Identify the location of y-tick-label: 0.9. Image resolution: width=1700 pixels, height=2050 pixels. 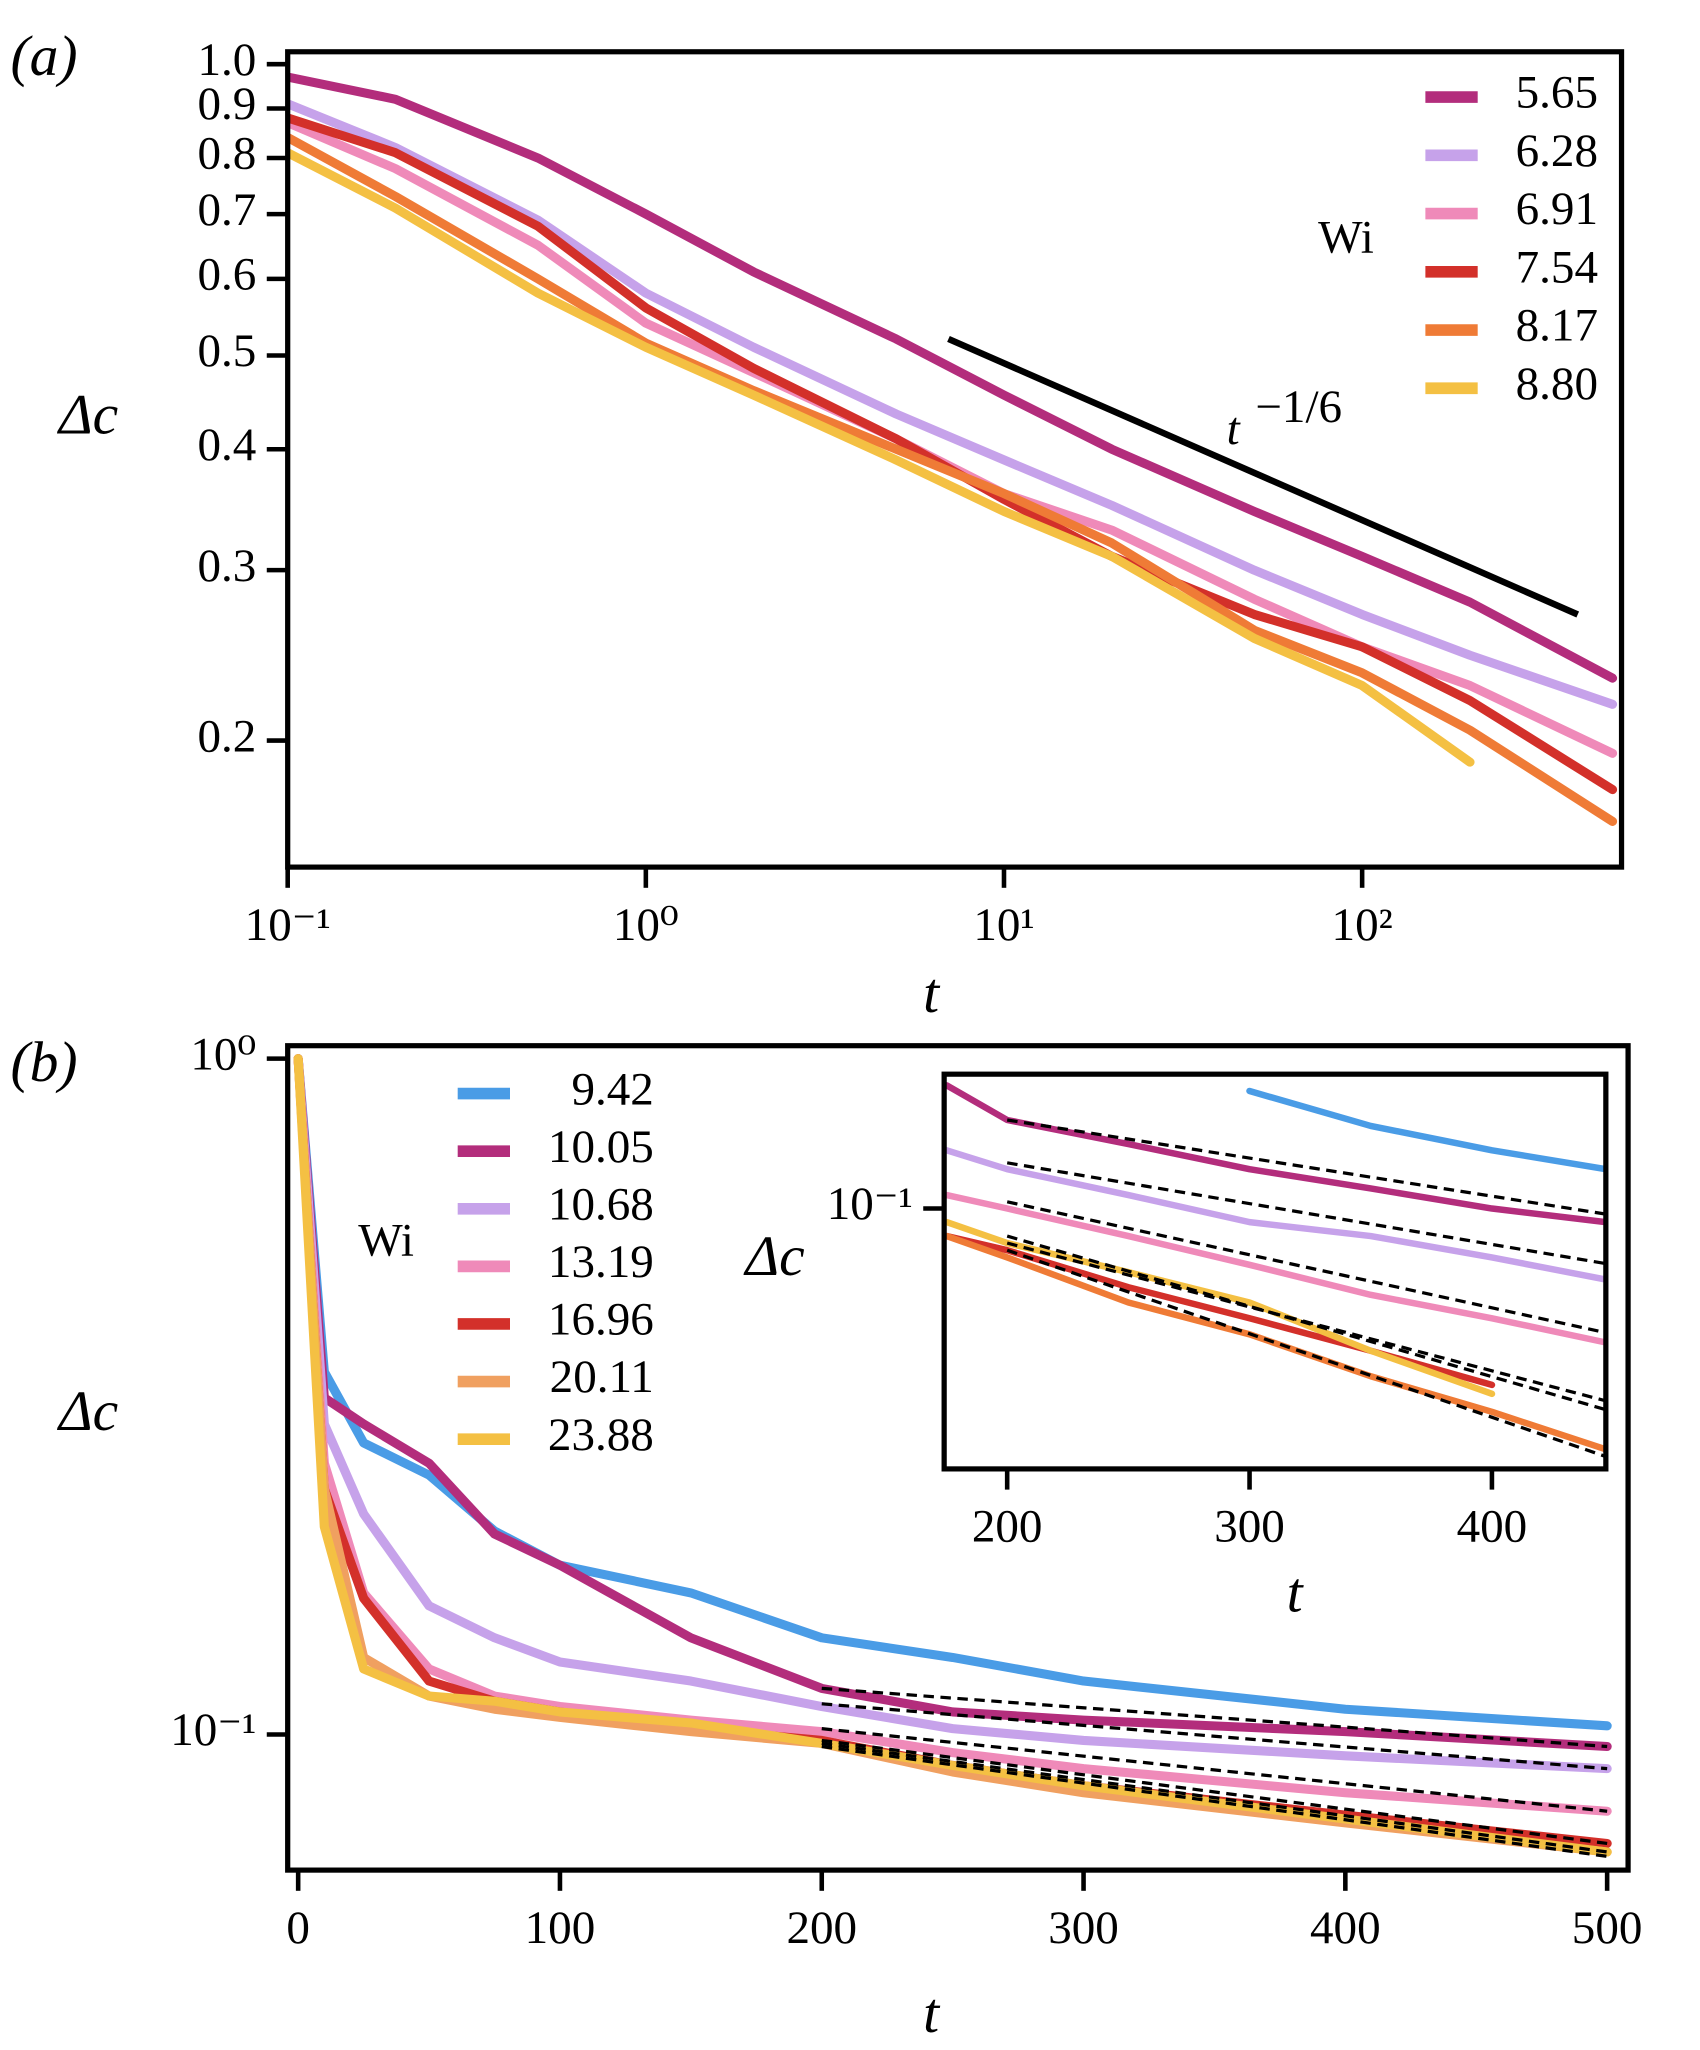
(226, 104).